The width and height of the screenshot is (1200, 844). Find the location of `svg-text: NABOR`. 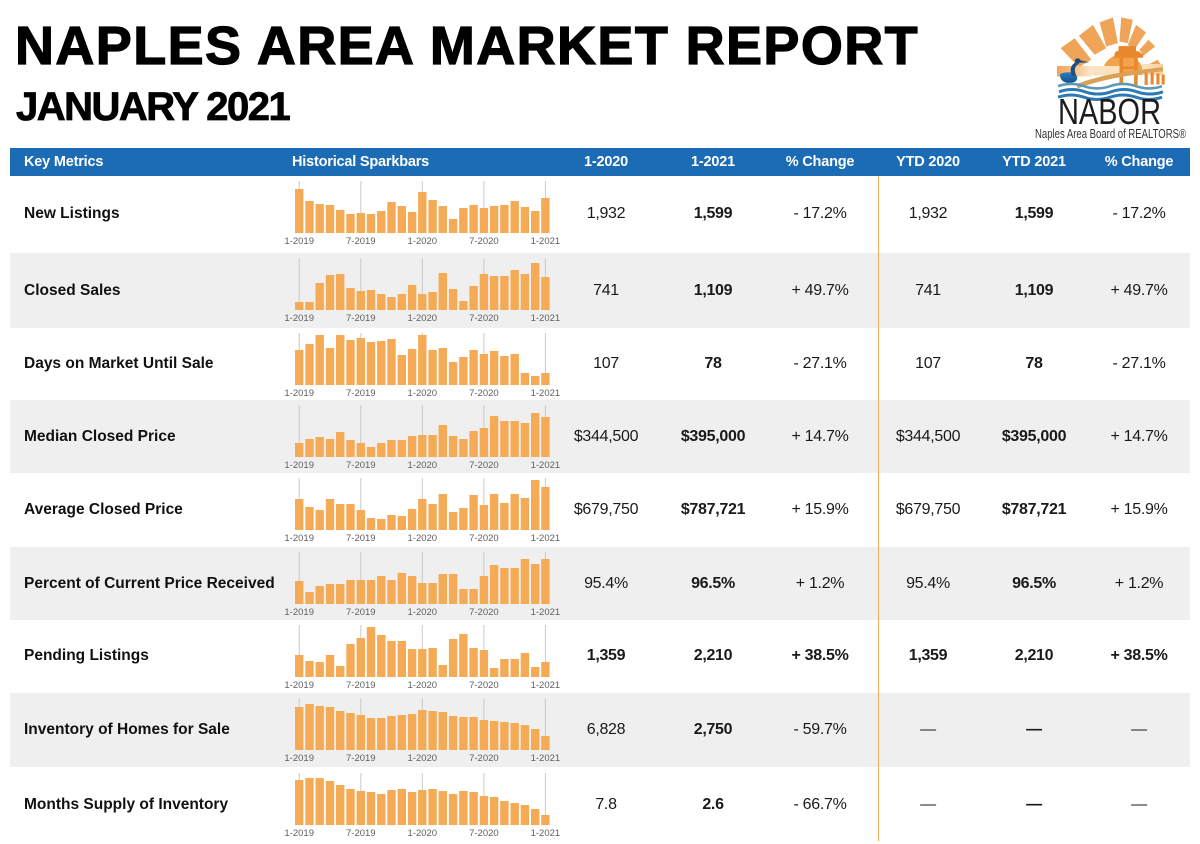

svg-text: NABOR is located at coordinates (1109, 111).